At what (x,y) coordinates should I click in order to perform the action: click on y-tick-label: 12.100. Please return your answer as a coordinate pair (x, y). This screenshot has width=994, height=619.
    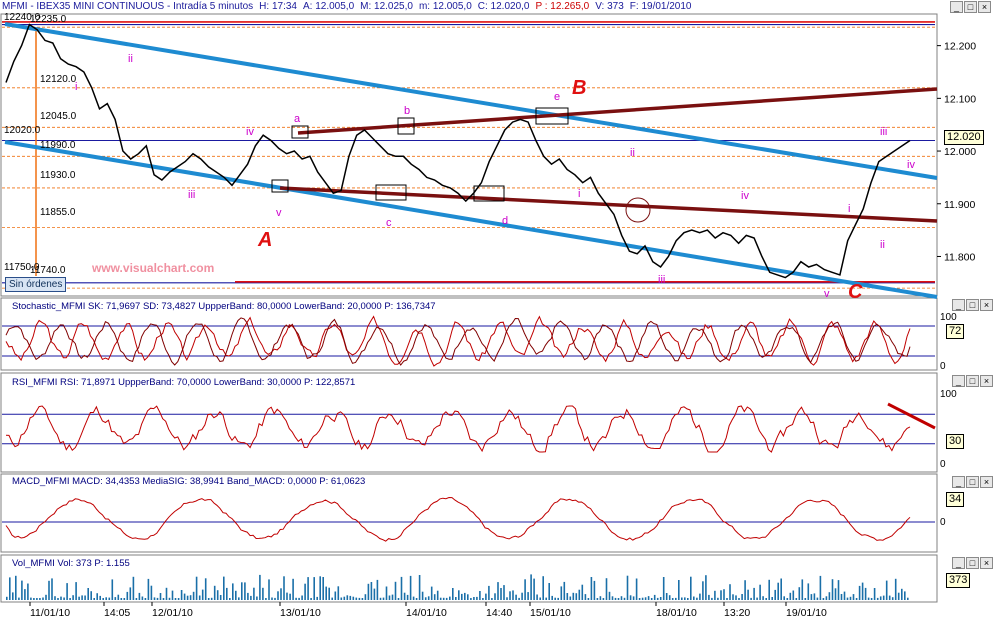
    Looking at the image, I should click on (960, 99).